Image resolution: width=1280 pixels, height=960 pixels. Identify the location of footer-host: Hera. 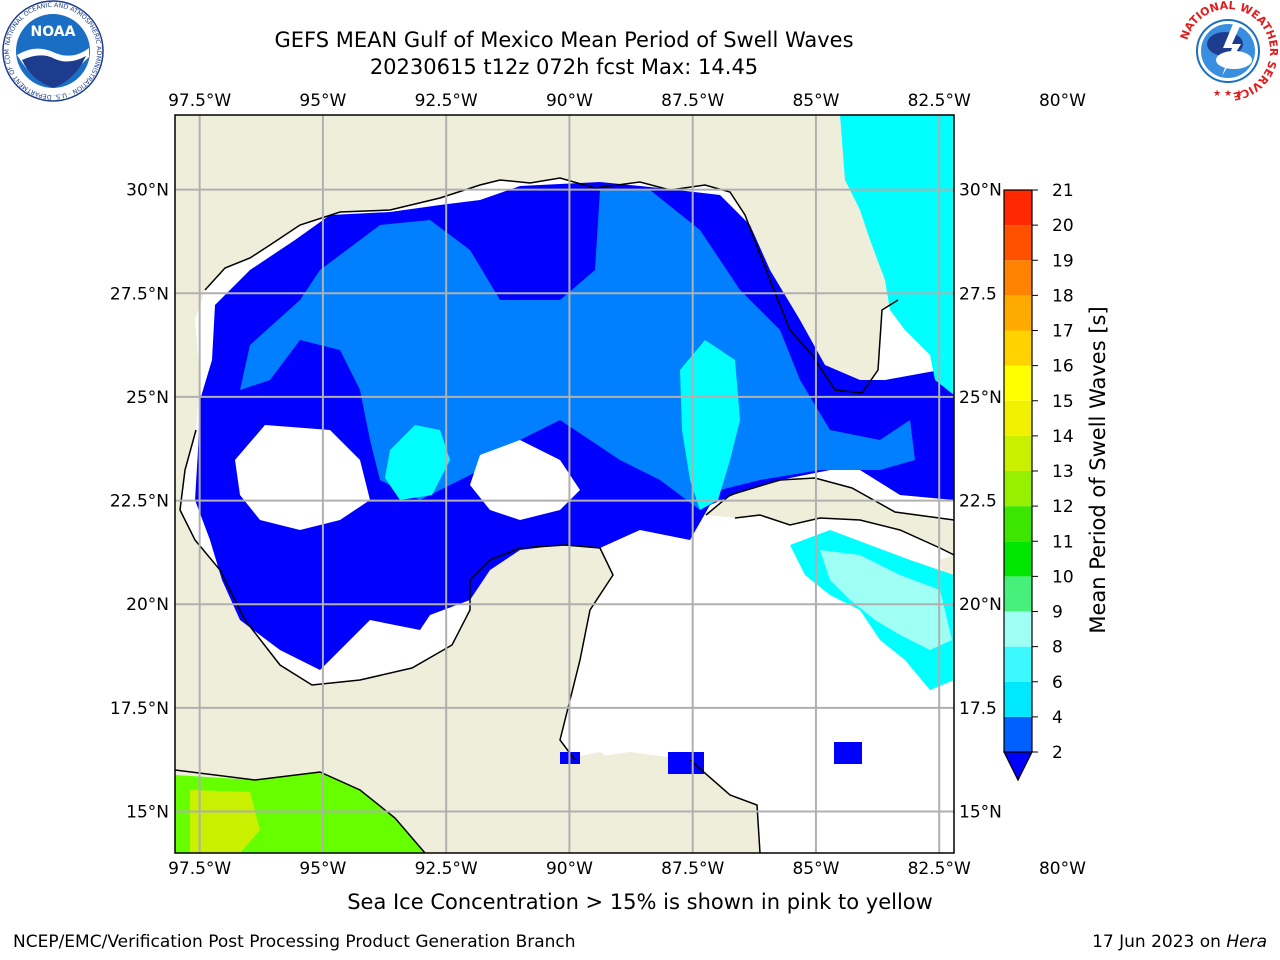
(1246, 942).